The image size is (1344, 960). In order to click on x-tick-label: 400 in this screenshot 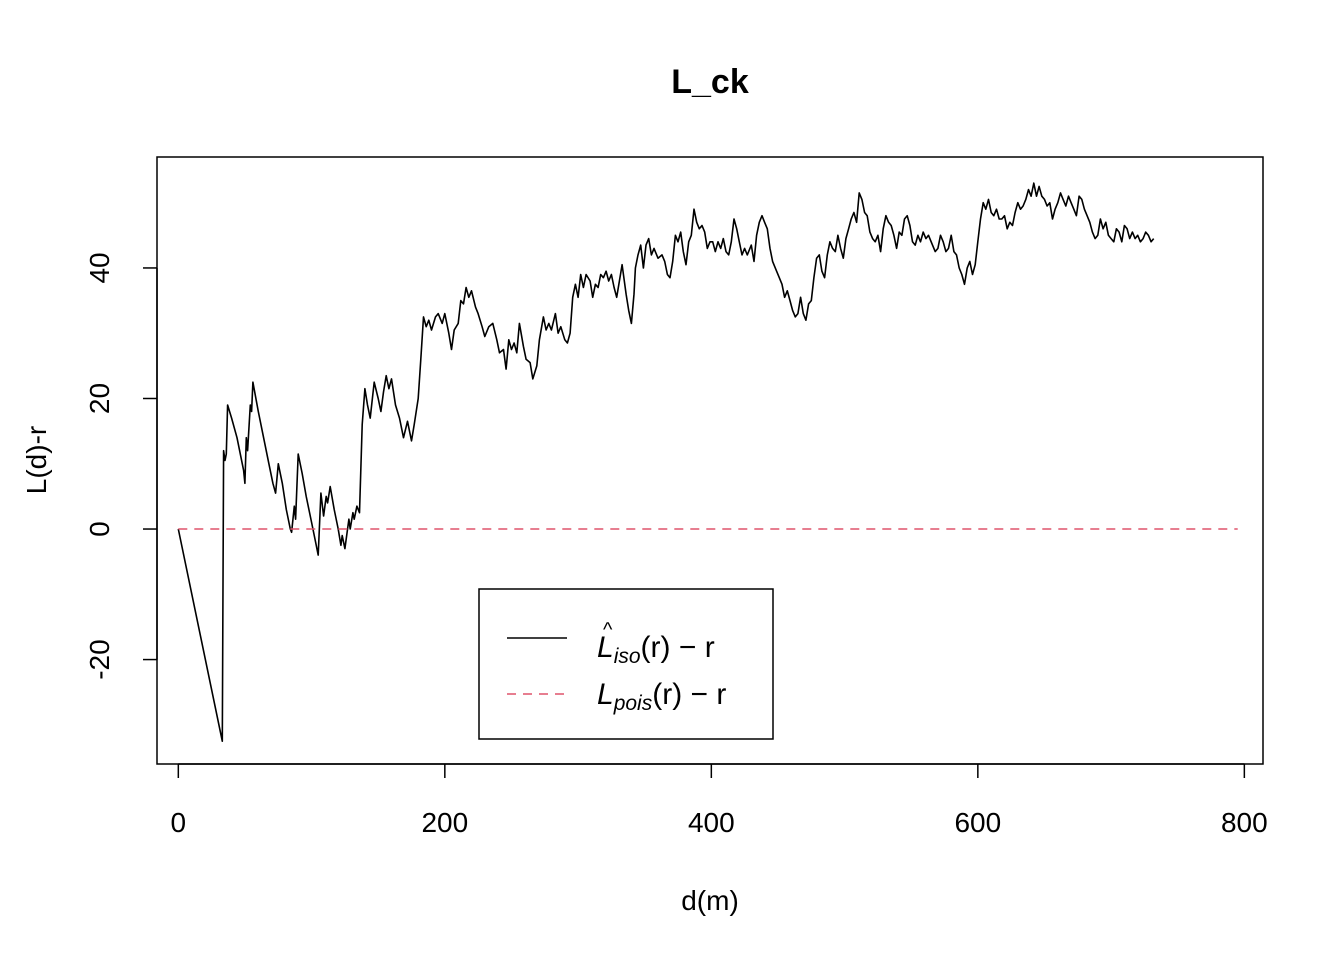, I will do `click(711, 822)`.